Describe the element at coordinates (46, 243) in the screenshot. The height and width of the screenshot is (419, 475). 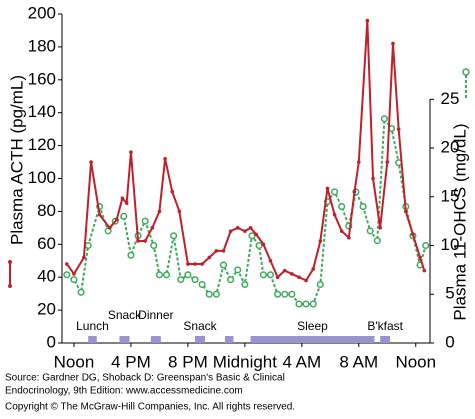
I see `y-tick-label: 60` at that location.